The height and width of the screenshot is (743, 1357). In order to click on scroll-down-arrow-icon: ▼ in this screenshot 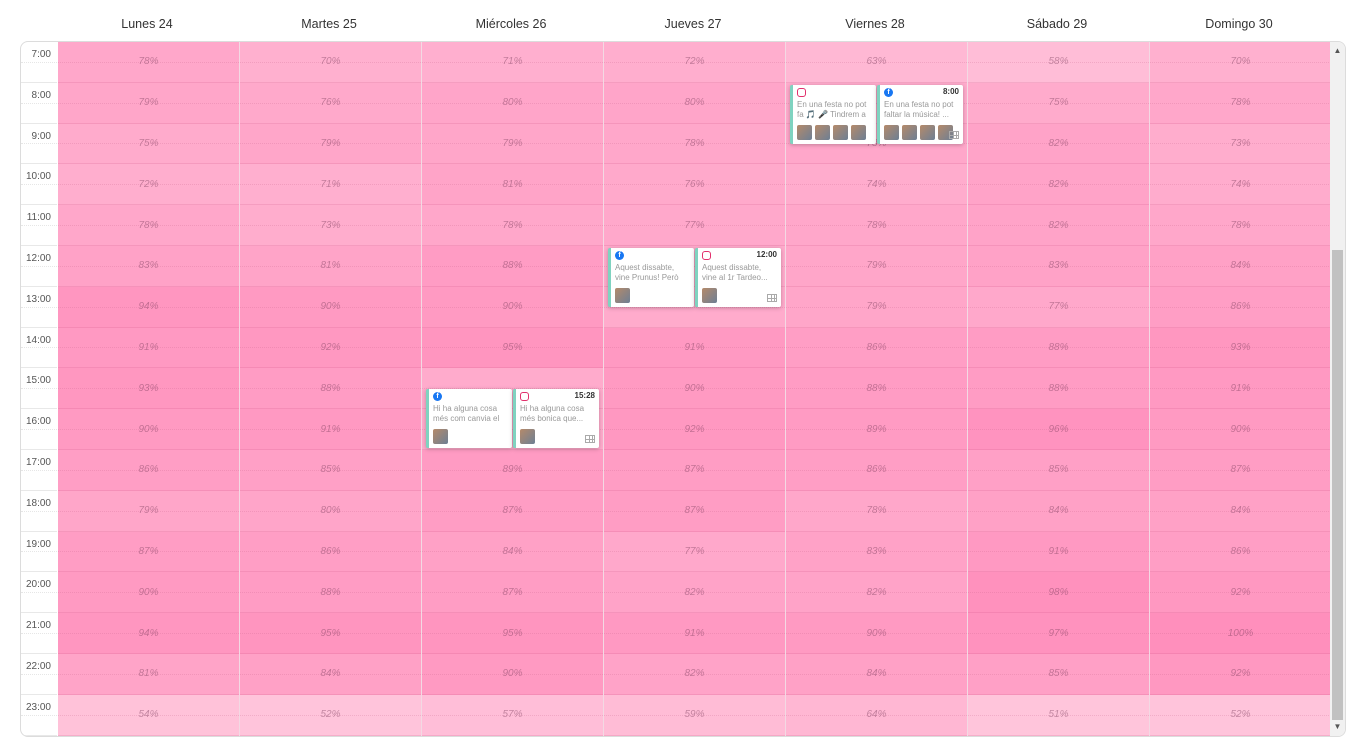, I will do `click(1337, 726)`.